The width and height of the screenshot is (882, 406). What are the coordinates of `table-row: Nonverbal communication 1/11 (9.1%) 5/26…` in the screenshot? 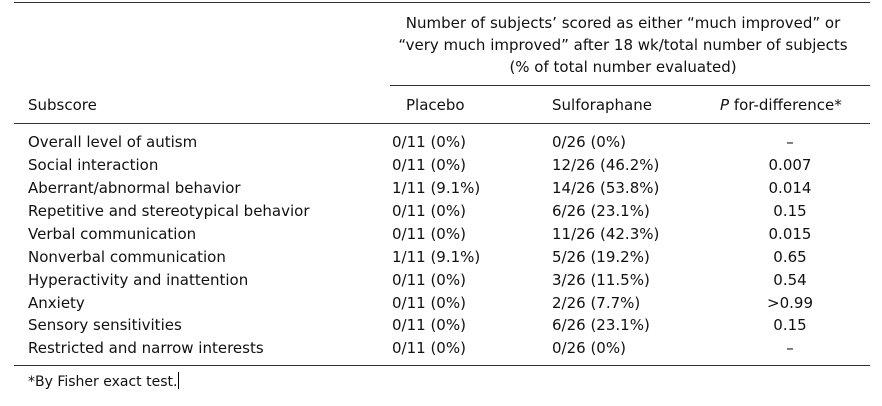 It's located at (442, 257).